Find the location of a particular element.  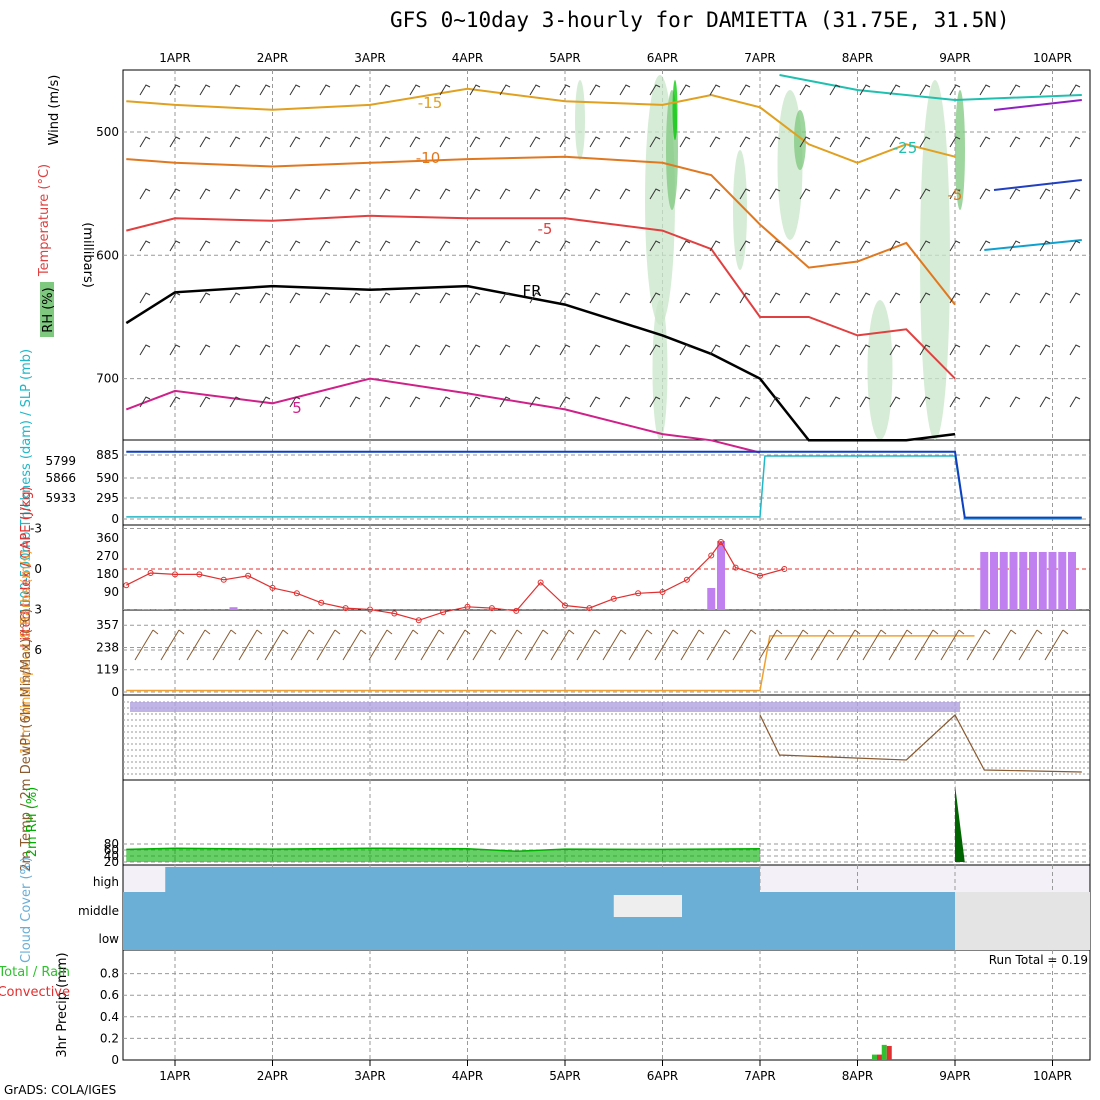

legend-temperature: Temperature (°C) is located at coordinates (44, 220).